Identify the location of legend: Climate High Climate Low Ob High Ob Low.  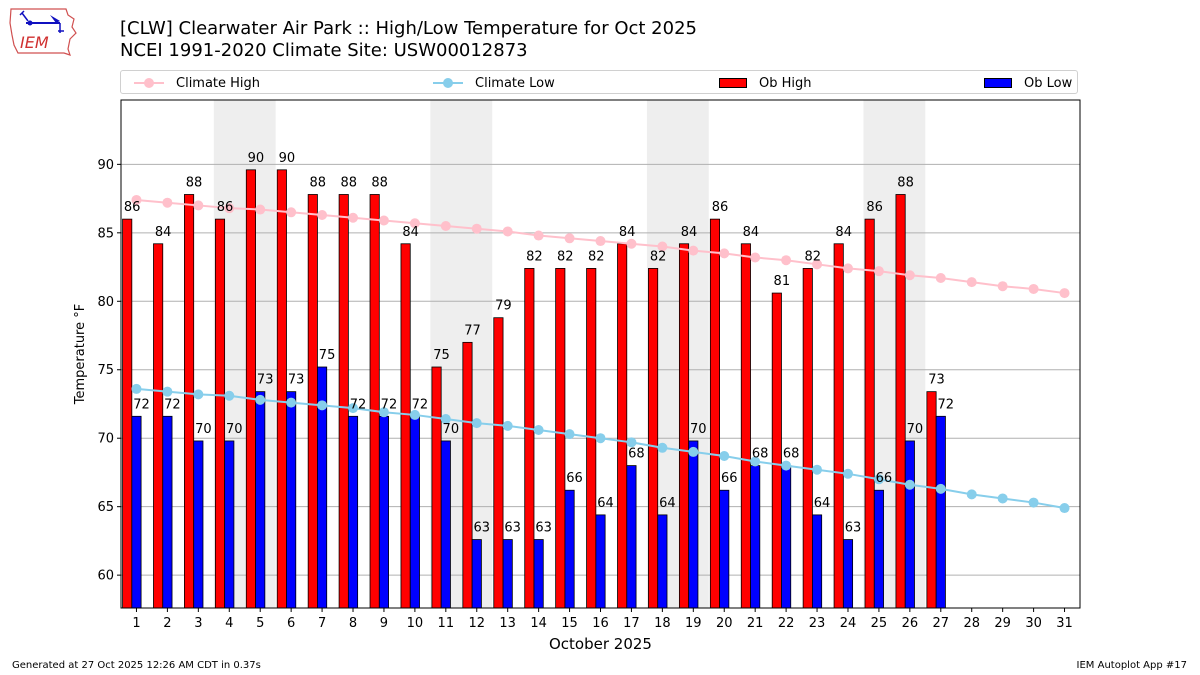
(599, 82).